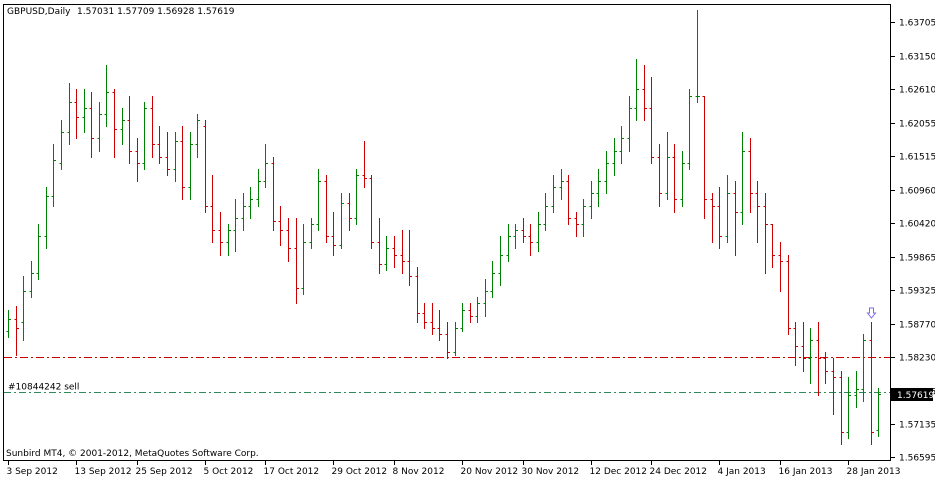 This screenshot has width=935, height=480. What do you see at coordinates (917, 359) in the screenshot?
I see `price-tick-label: 1.58230` at bounding box center [917, 359].